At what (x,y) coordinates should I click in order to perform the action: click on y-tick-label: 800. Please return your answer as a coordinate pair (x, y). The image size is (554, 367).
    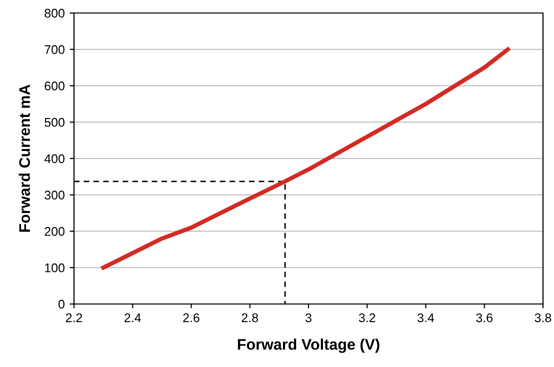
    Looking at the image, I should click on (54, 13).